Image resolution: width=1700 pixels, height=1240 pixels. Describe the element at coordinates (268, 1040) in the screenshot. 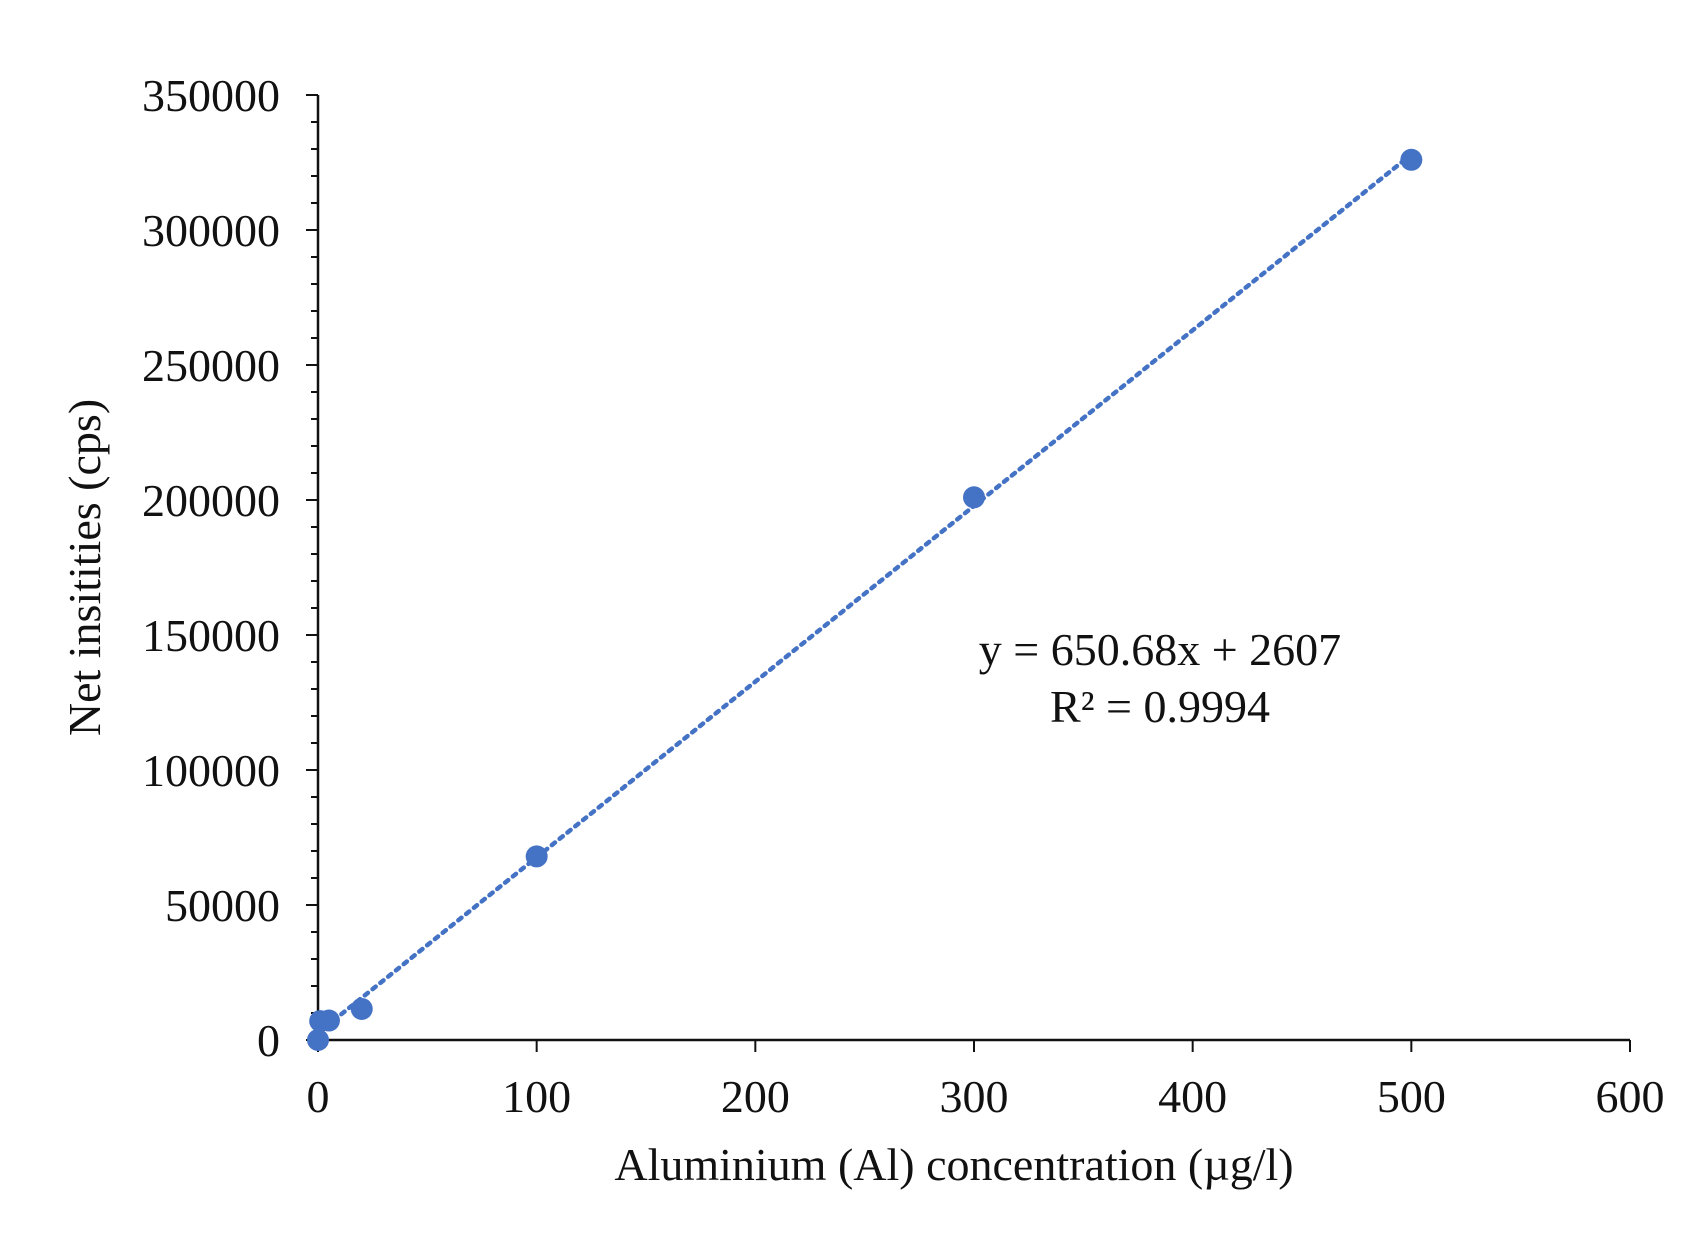

I see `y-tick-label: 0` at that location.